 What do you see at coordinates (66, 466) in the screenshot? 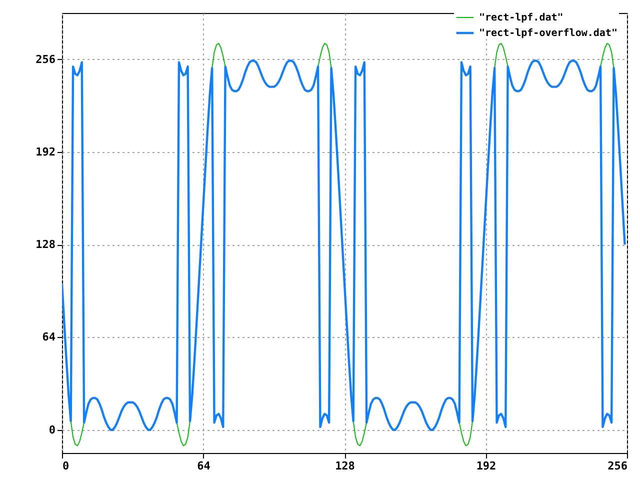
I see `x-tick-label: 0` at bounding box center [66, 466].